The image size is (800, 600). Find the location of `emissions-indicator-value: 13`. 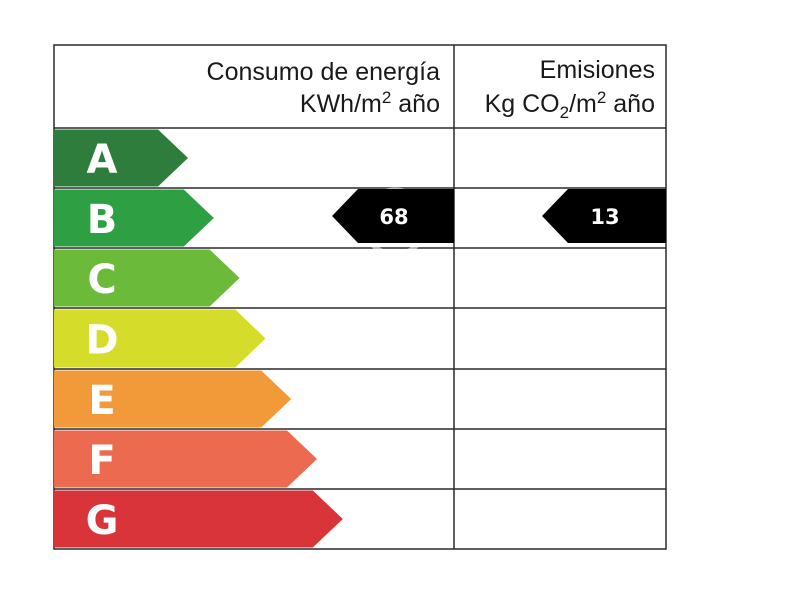

emissions-indicator-value: 13 is located at coordinates (604, 217).